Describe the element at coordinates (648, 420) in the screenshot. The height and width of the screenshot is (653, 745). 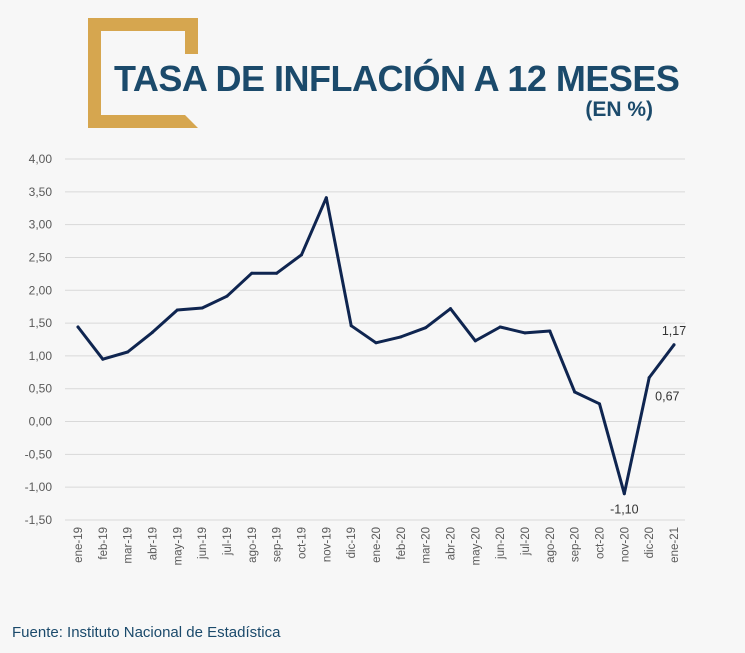
I see `data-labels: -1,10 0,67 1,17` at that location.